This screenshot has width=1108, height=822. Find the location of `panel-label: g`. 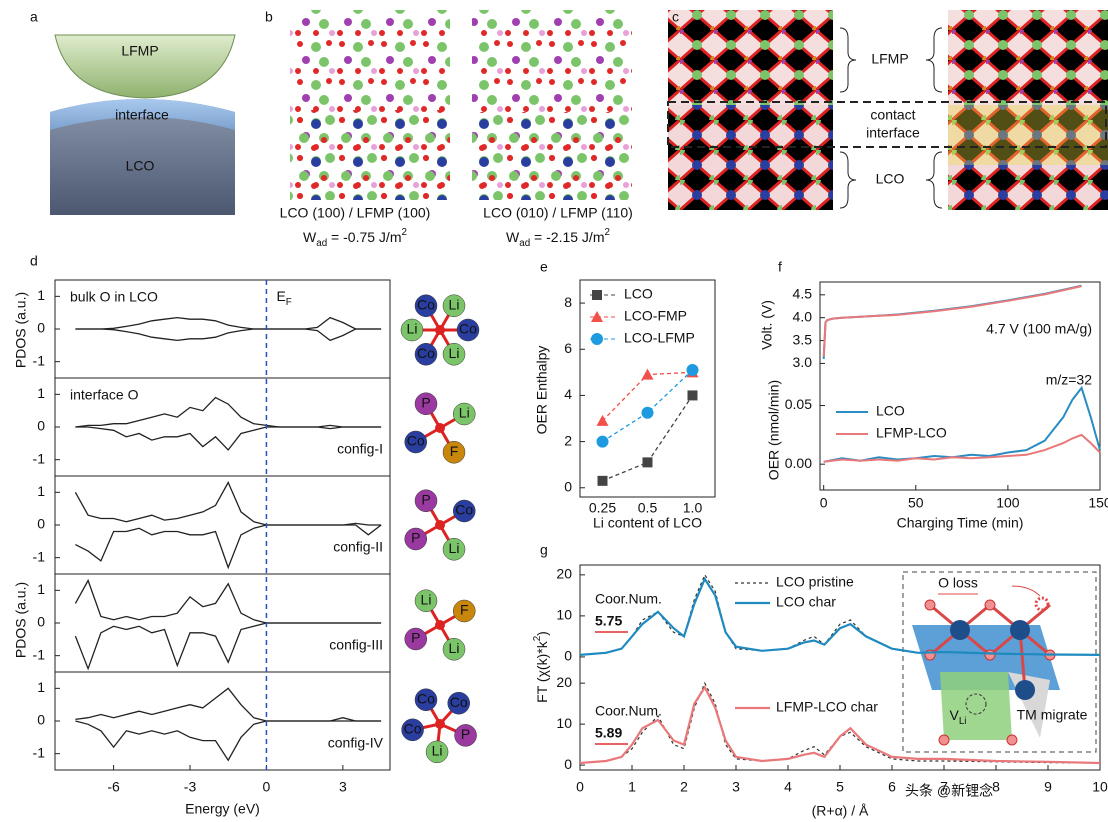

panel-label: g is located at coordinates (544, 550).